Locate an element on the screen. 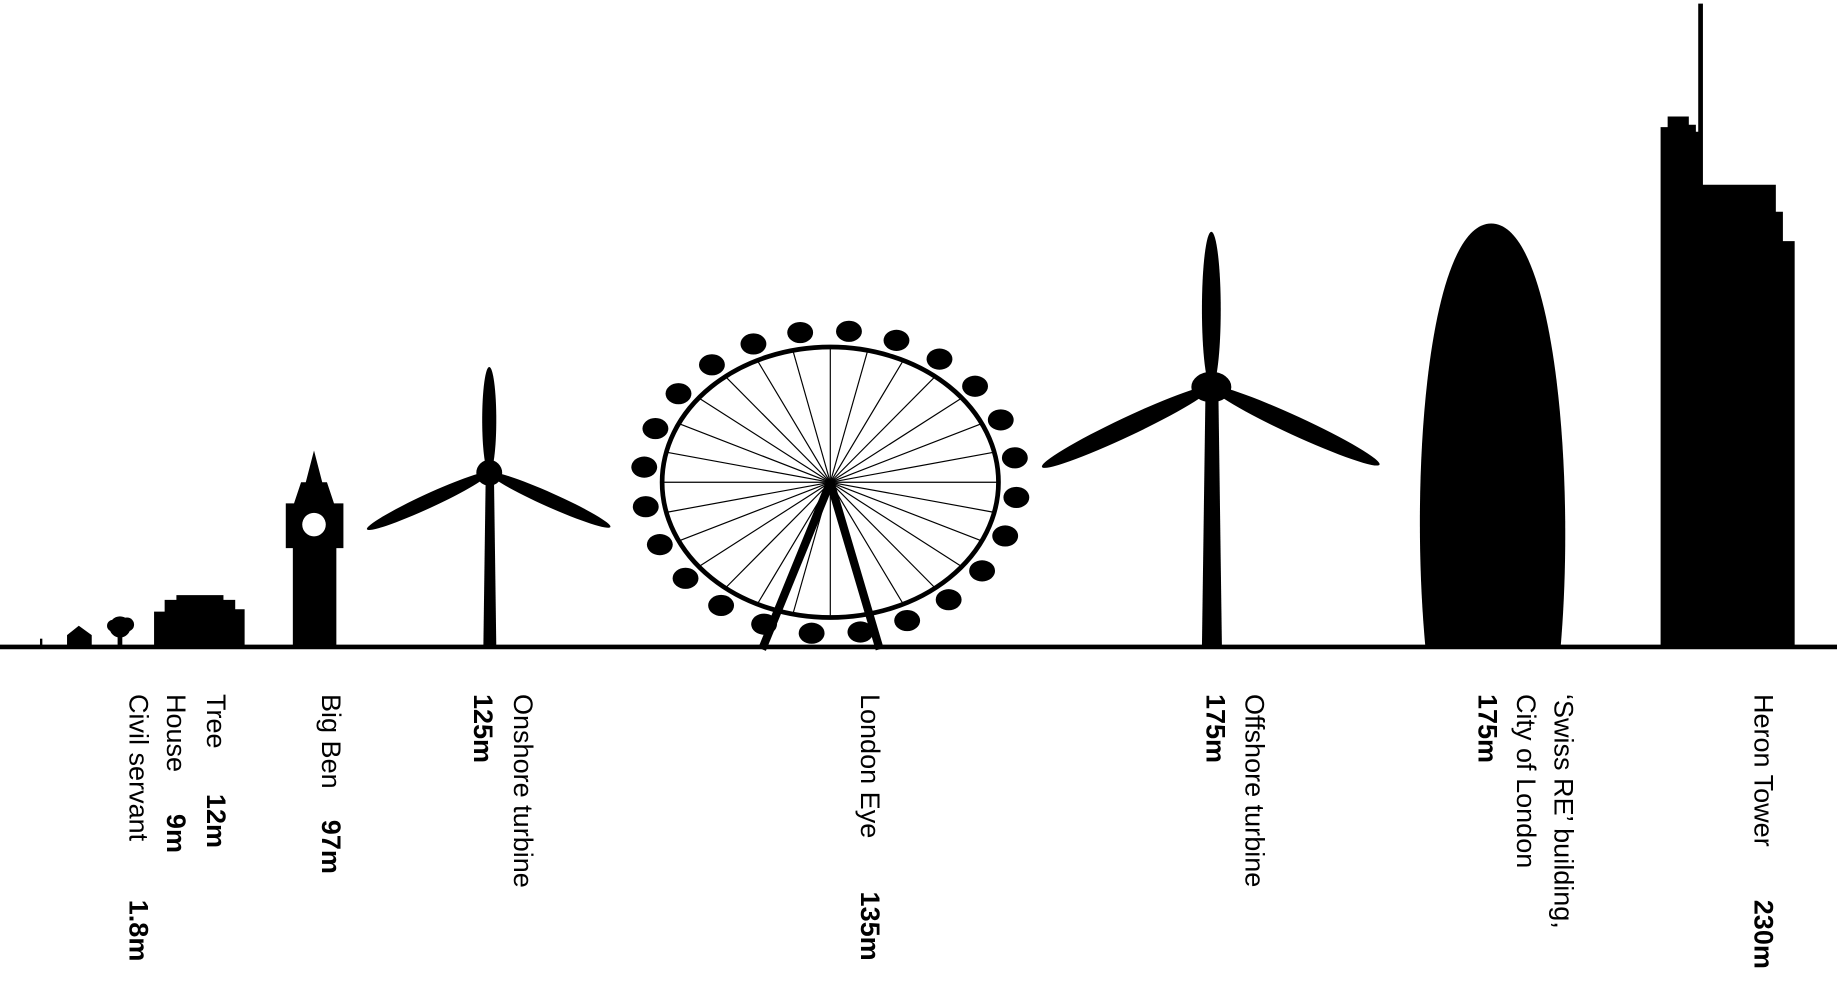  item-height: 1.8m is located at coordinates (138, 931).